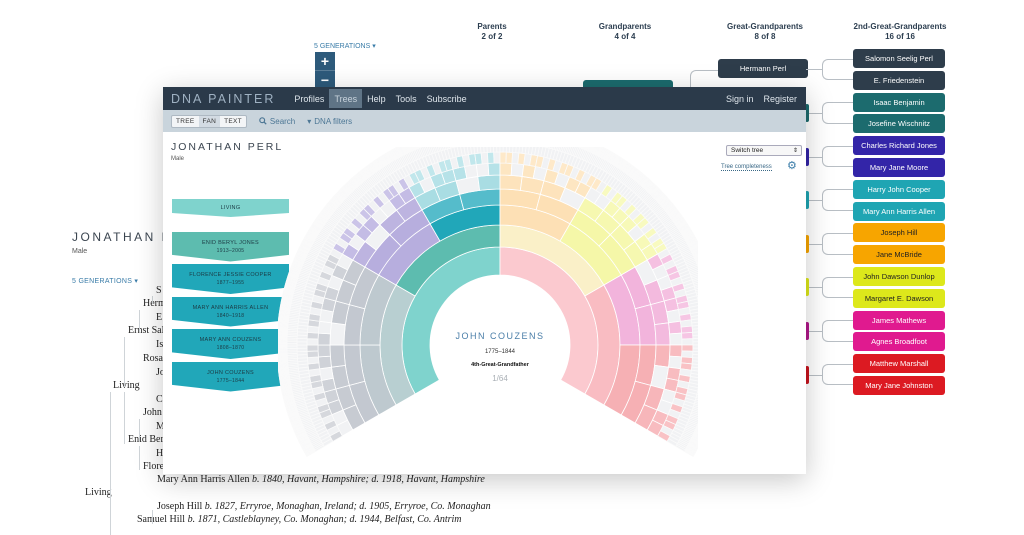 This screenshot has width=1024, height=535. Describe the element at coordinates (330, 121) in the screenshot. I see `dna-filters-button: ▾ DNA filters` at that location.